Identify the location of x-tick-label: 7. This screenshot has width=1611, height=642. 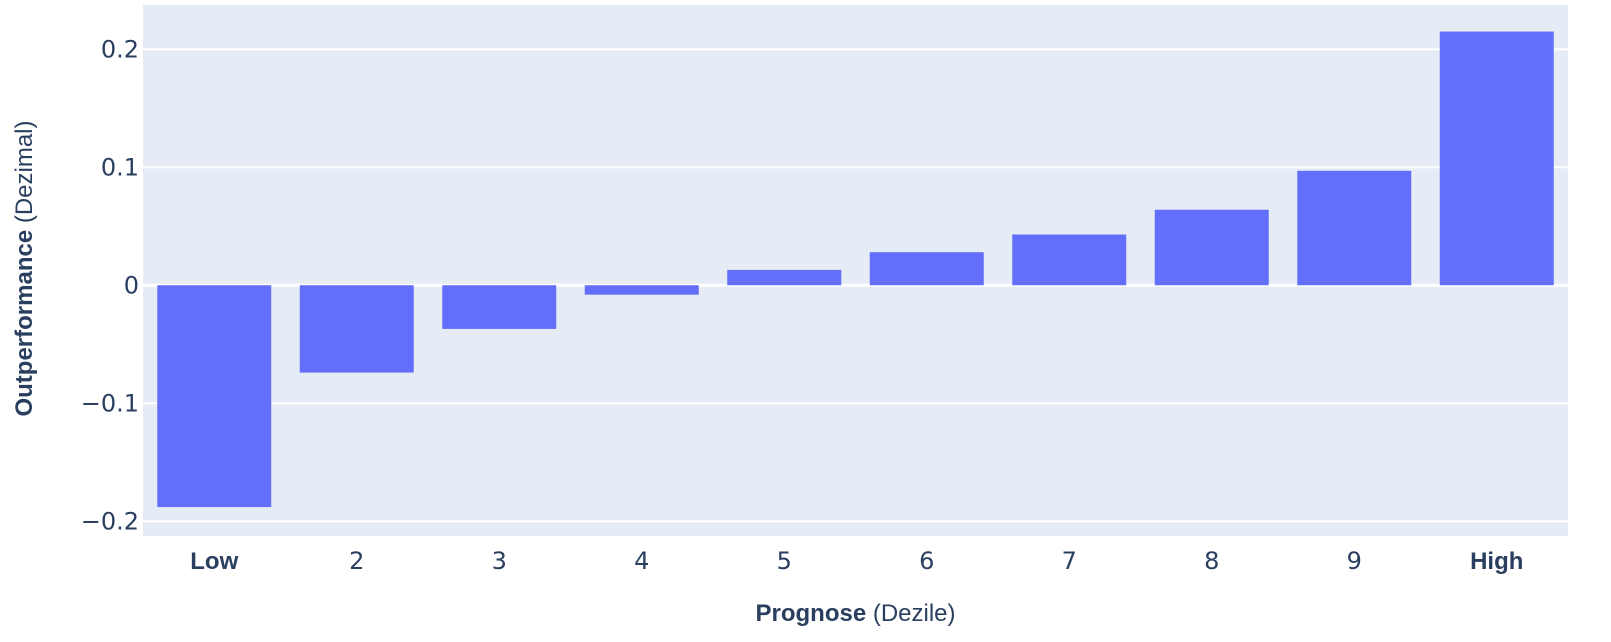
(1069, 561).